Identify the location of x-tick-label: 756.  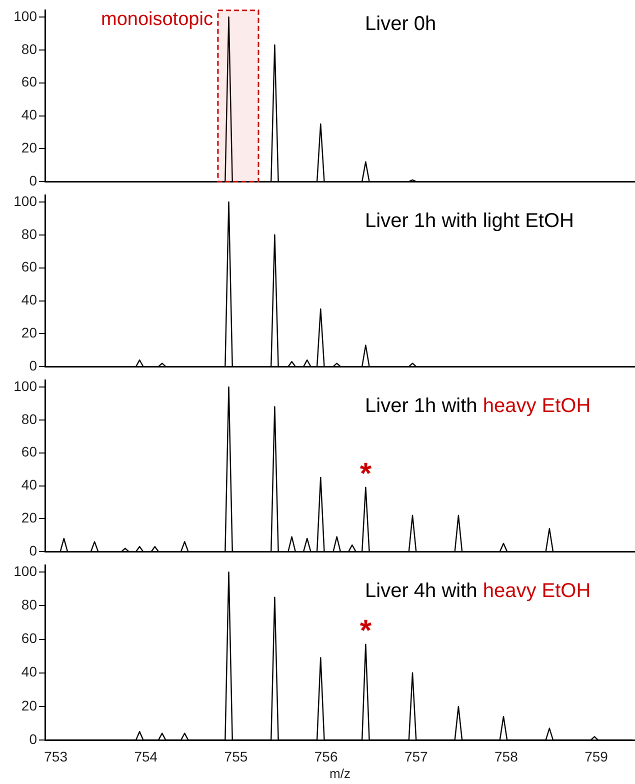
(326, 756).